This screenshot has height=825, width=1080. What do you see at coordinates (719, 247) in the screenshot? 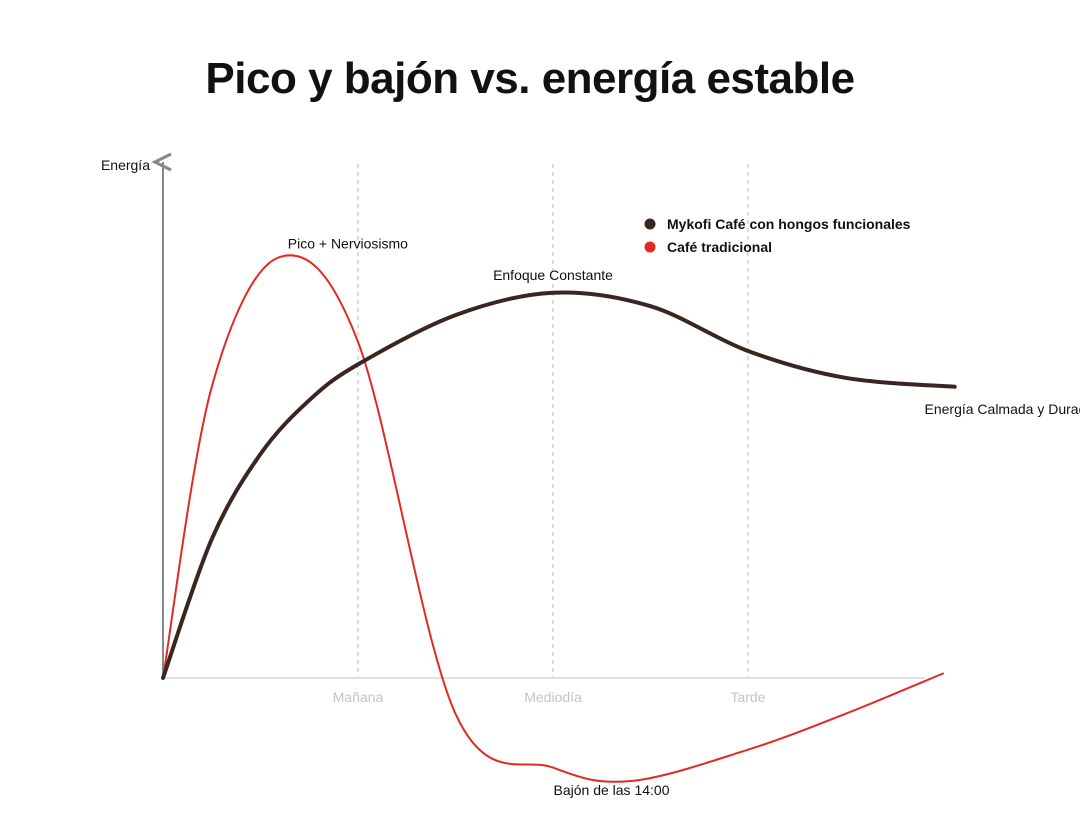
I see `legend-label: Café tradicional` at bounding box center [719, 247].